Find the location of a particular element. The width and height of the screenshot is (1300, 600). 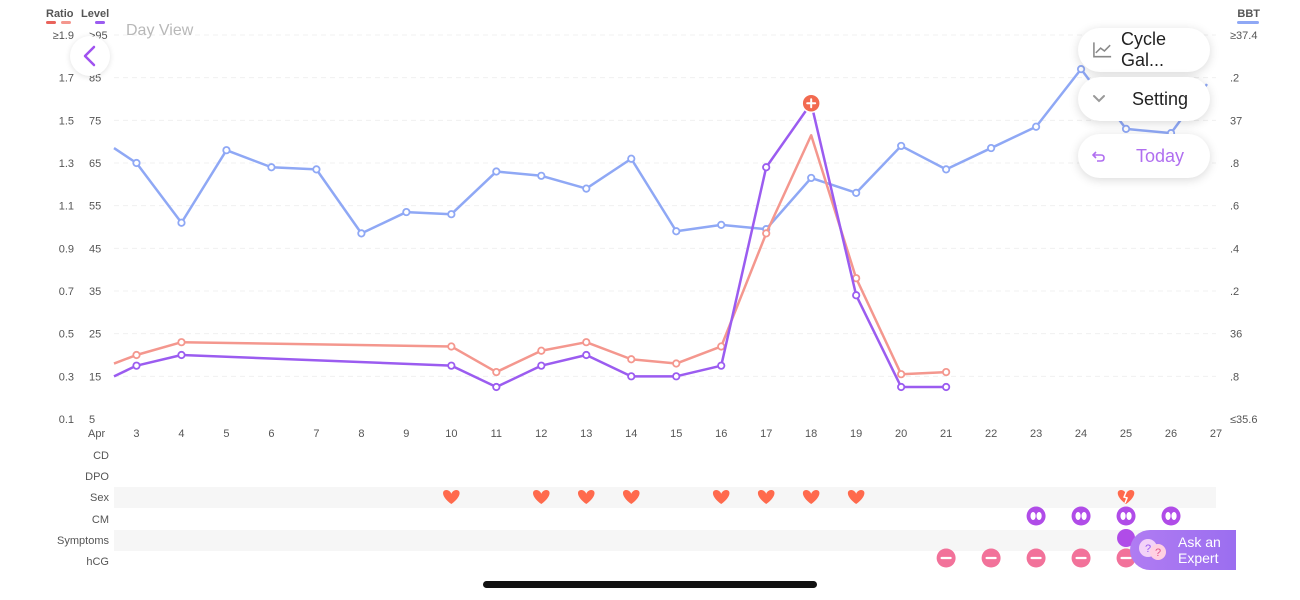

back-button is located at coordinates (90, 56).